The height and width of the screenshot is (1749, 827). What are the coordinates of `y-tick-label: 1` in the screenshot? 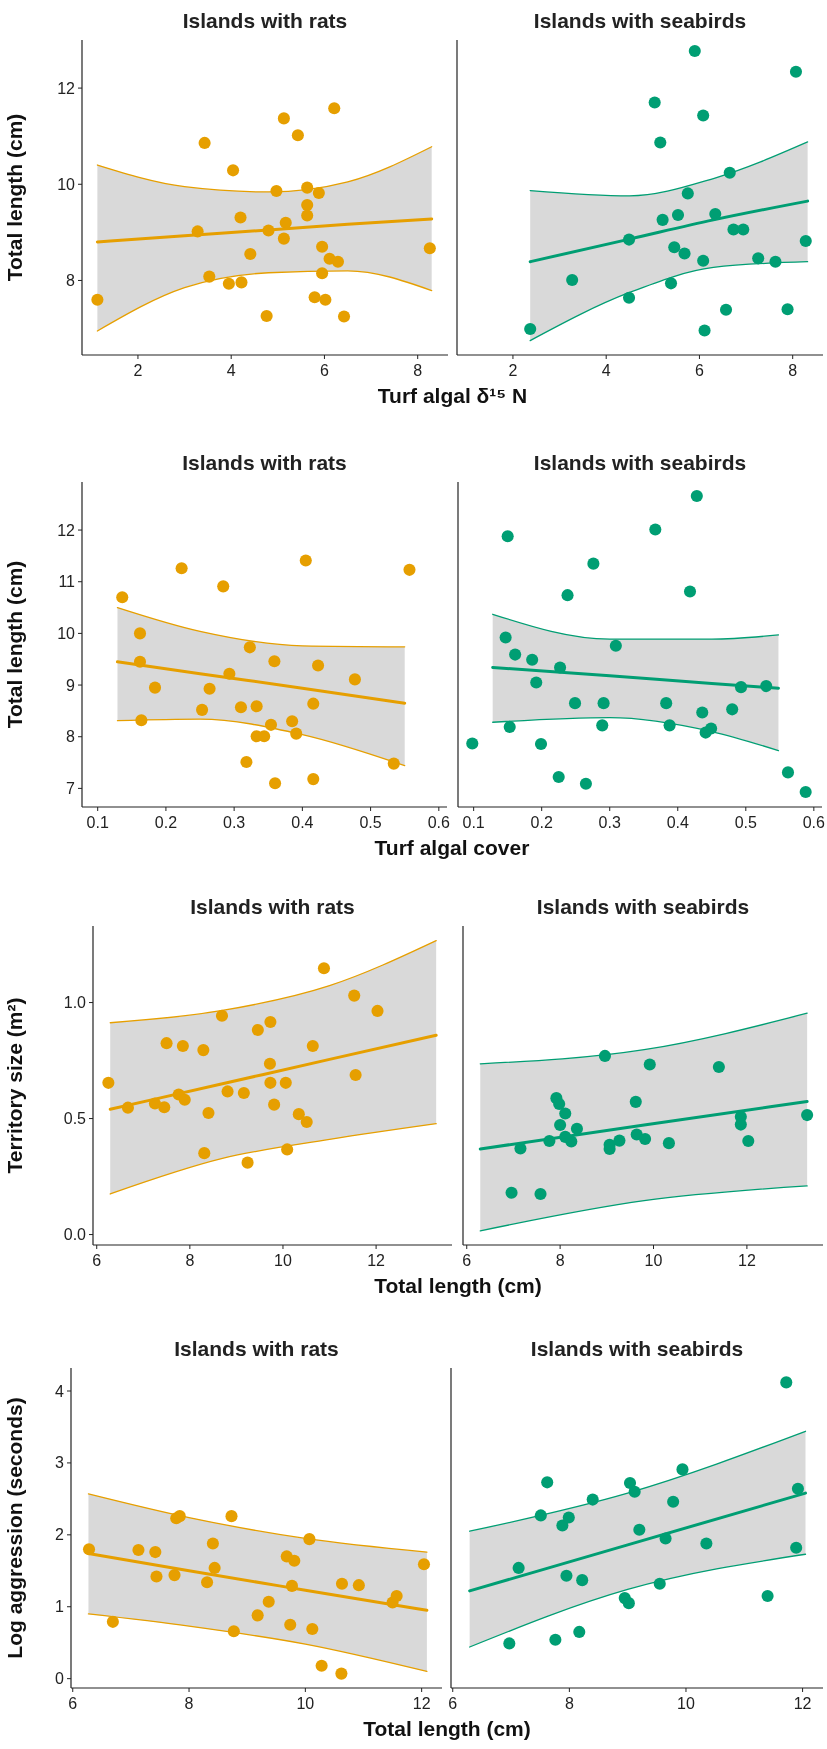 It's located at (60, 1607).